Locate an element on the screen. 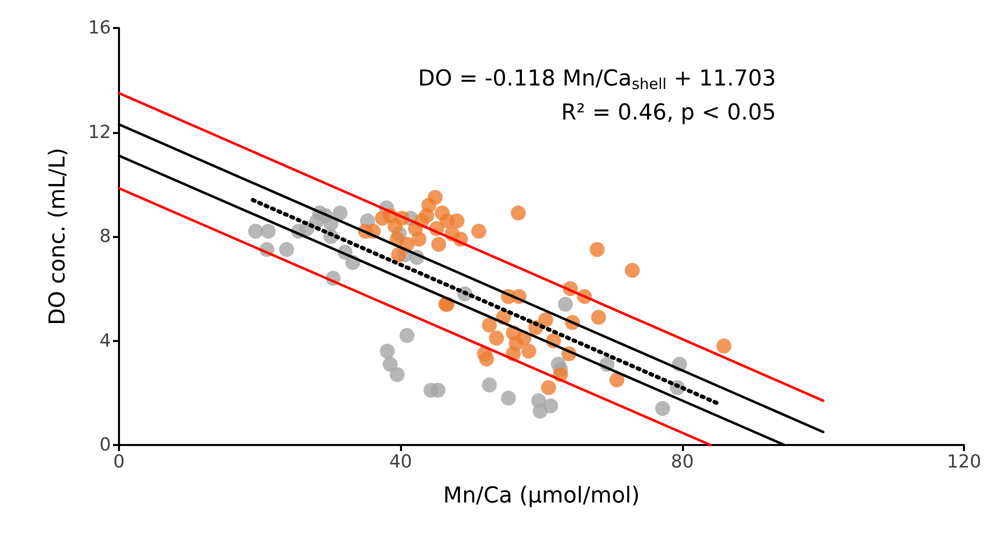 Image resolution: width=999 pixels, height=553 pixels. annotation: R² = 0.46, p < 0.05 is located at coordinates (668, 113).